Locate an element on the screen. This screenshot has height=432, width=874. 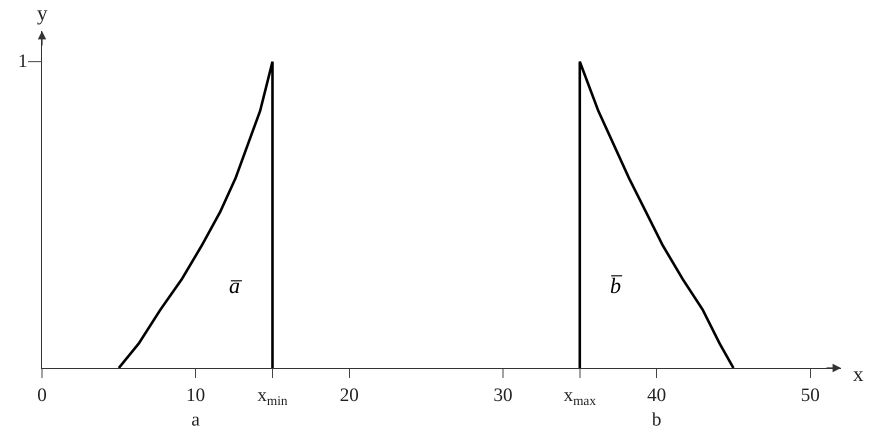
x-tick-label: 40 b is located at coordinates (656, 407).